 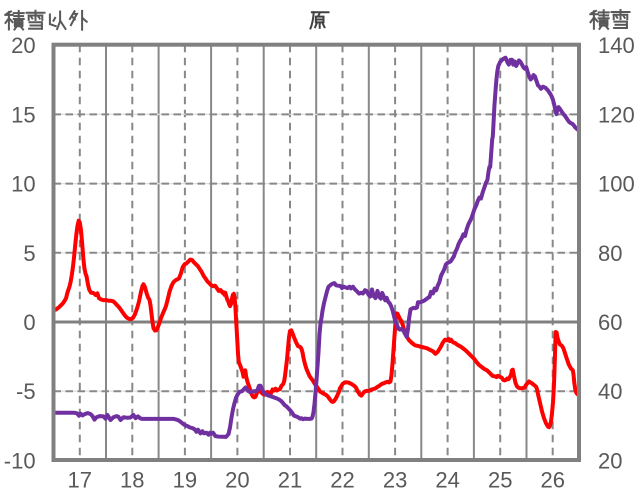 I want to click on svg-text: 26, so click(x=552, y=480).